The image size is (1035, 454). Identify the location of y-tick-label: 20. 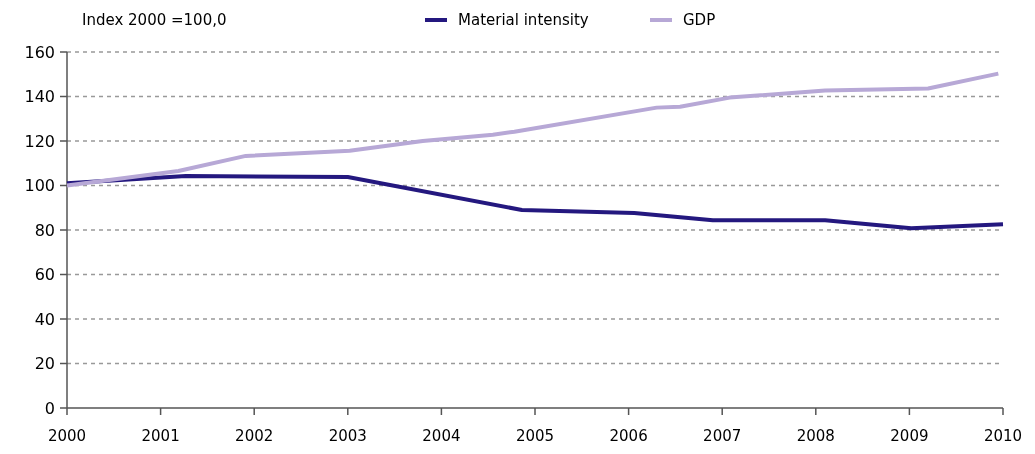
(44, 364).